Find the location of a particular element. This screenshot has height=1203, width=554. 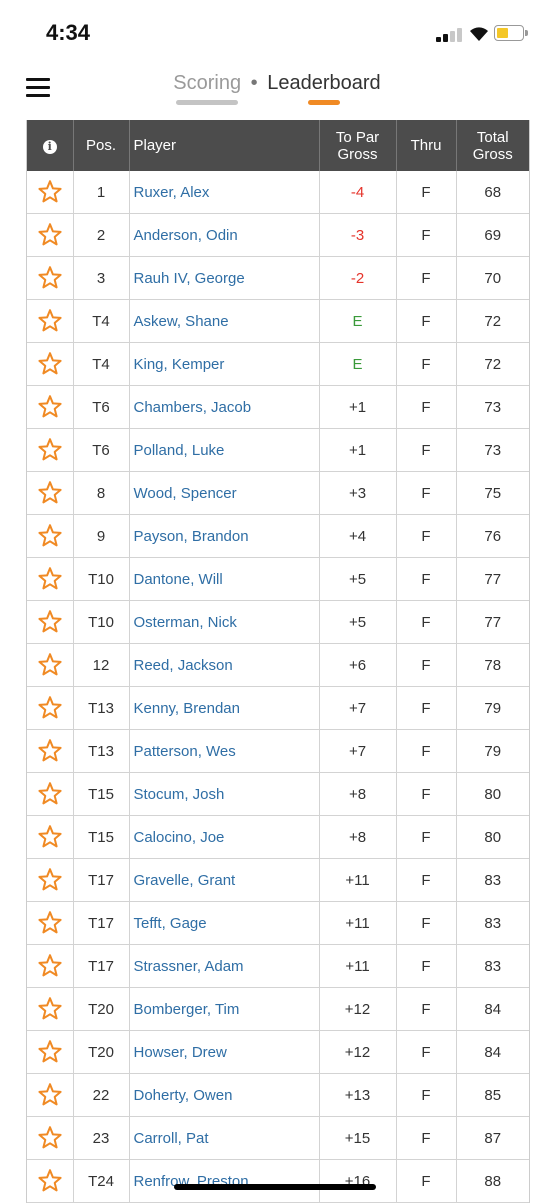

row-player-link: Patterson, Wes is located at coordinates (224, 751).